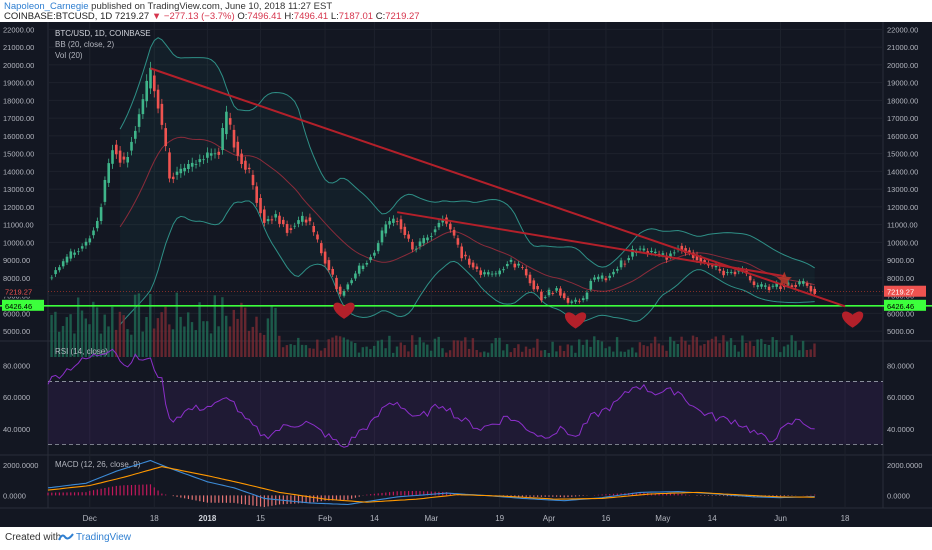 This screenshot has height=550, width=932. I want to click on x-tick-label: 14, so click(374, 518).